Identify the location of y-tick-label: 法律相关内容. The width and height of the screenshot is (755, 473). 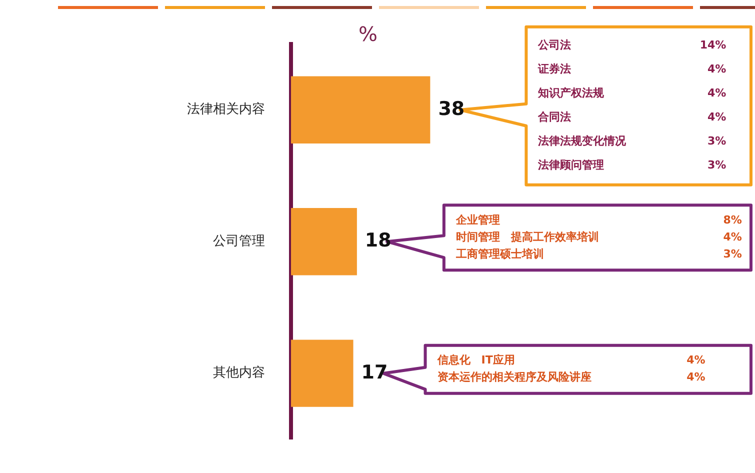
(226, 109).